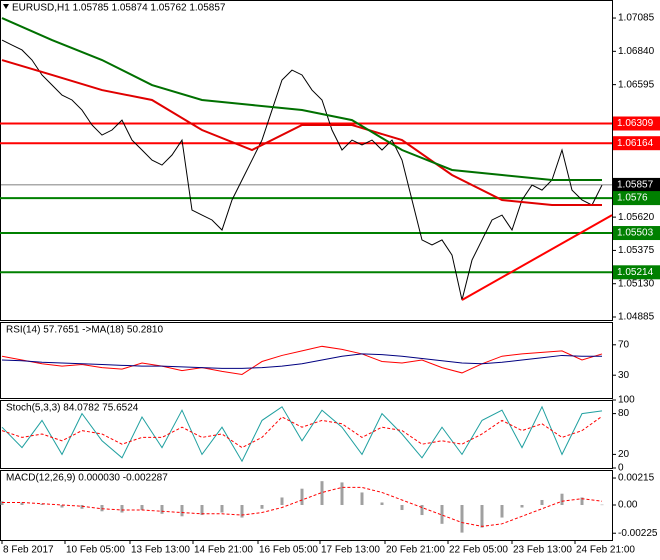 The width and height of the screenshot is (660, 560). Describe the element at coordinates (636, 18) in the screenshot. I see `y-tick-label: 1.07085` at that location.